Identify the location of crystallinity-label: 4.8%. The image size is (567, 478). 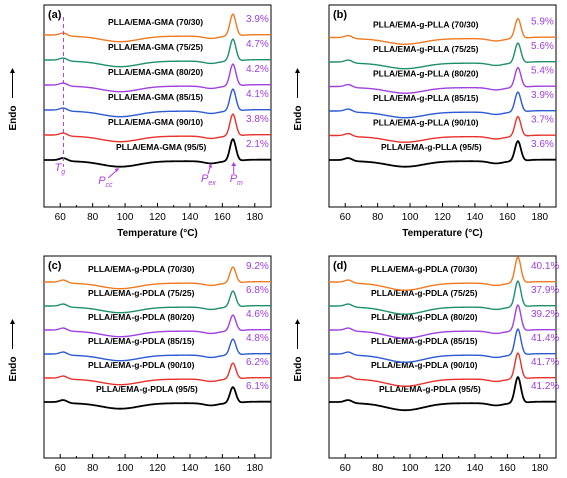
(257, 338).